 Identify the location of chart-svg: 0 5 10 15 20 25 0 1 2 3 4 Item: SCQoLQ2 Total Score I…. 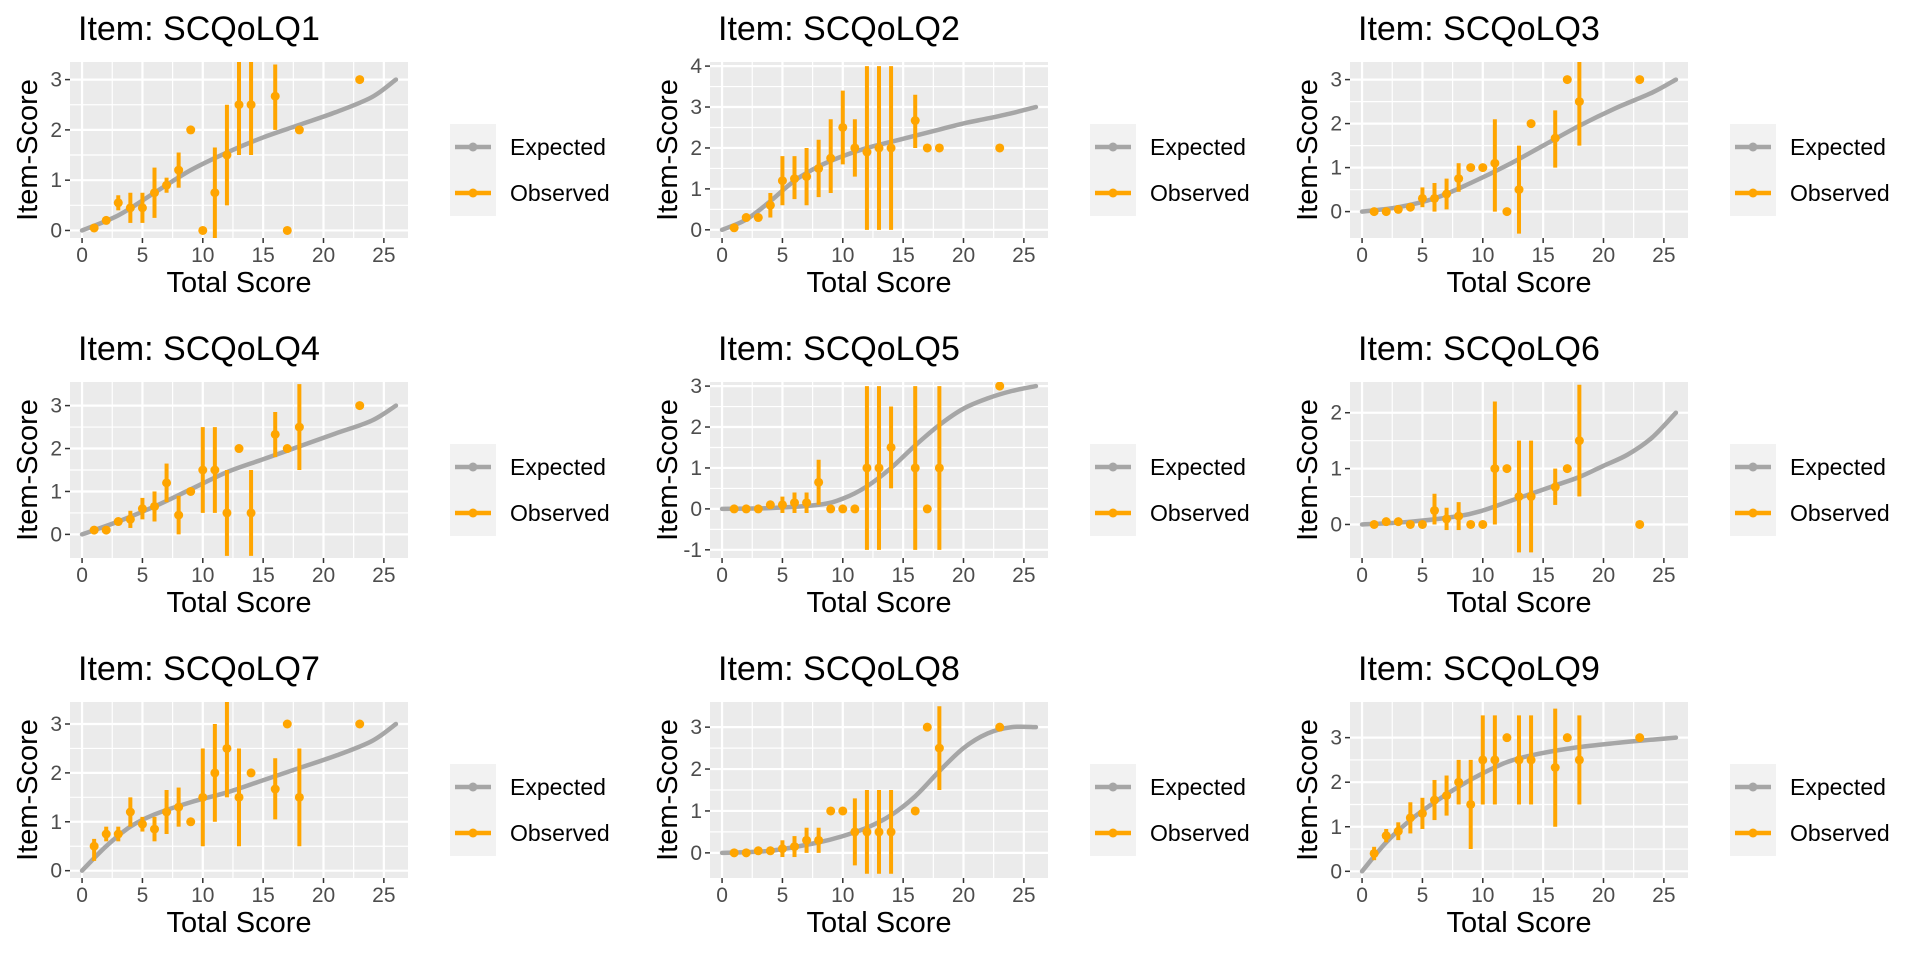
(951, 154).